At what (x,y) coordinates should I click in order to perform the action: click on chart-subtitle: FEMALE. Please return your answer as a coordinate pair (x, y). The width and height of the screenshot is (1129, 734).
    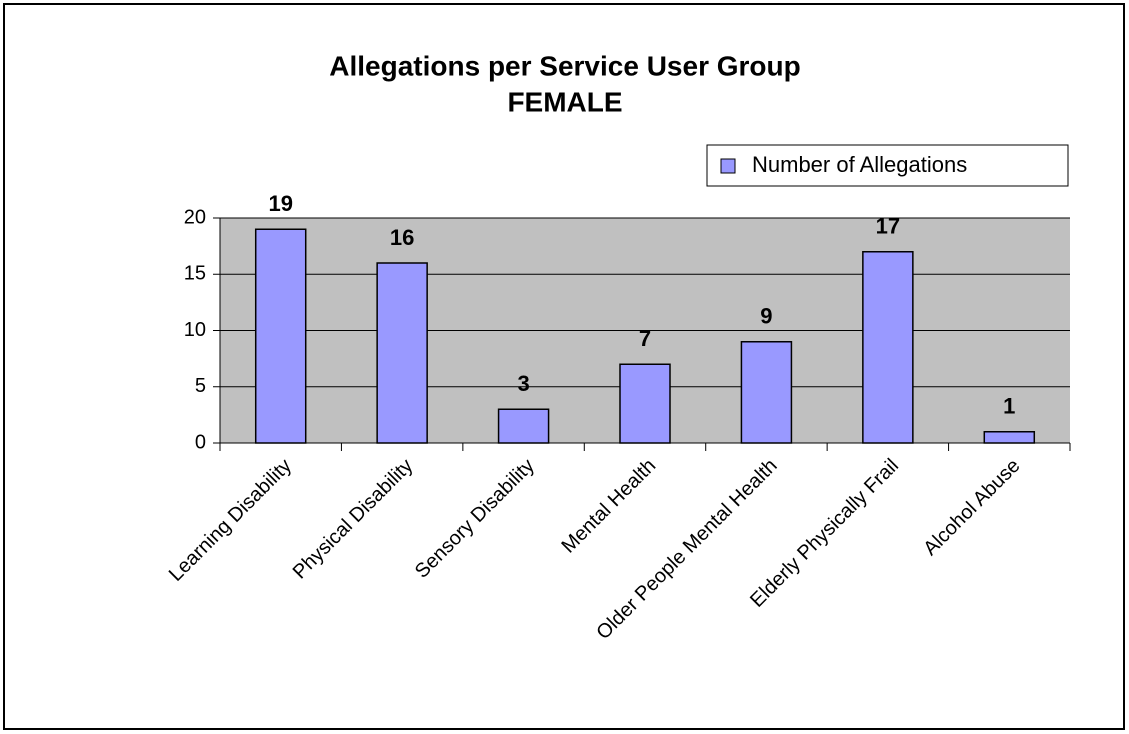
    Looking at the image, I should click on (564, 101).